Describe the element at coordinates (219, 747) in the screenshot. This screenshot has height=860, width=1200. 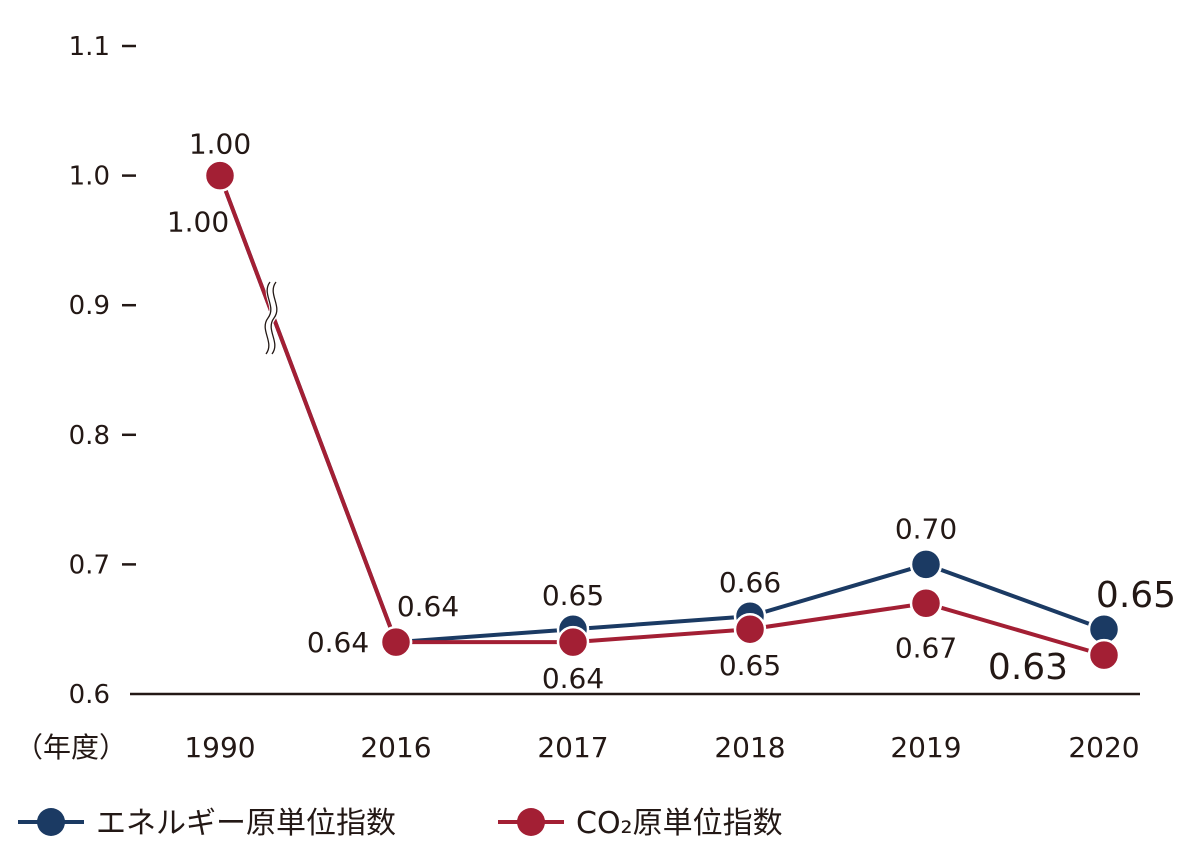
I see `x-tick-label: 1990` at that location.